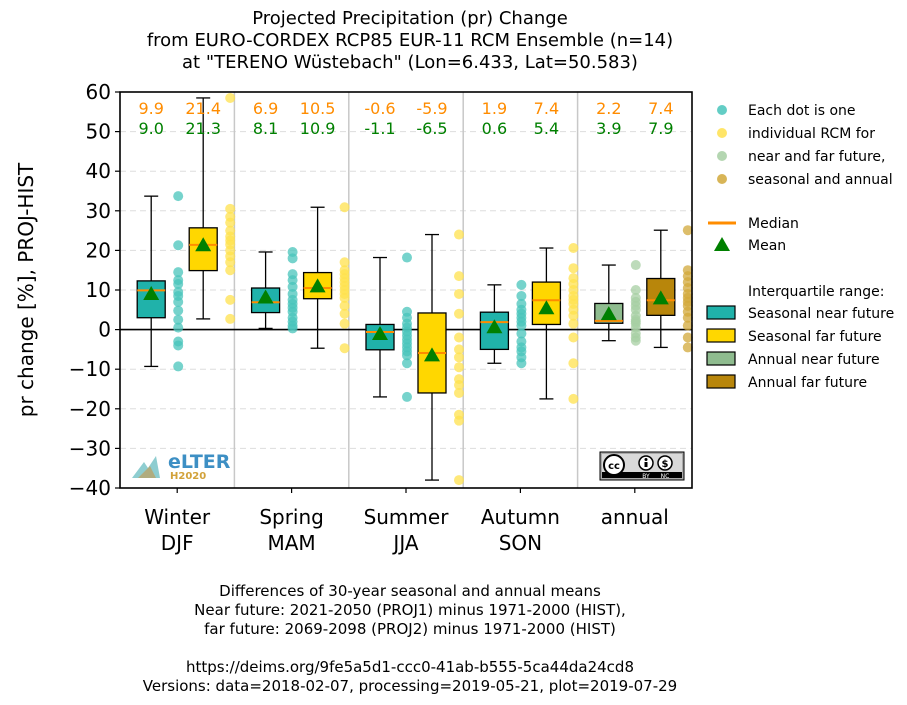 Image resolution: width=907 pixels, height=705 pixels. What do you see at coordinates (265, 128) in the screenshot?
I see `far-stat-label: 8.1` at bounding box center [265, 128].